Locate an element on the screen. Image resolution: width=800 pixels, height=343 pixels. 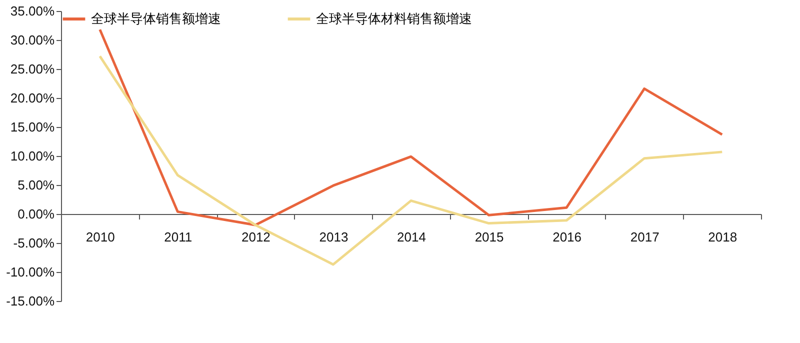
x-tick-label: 2017 is located at coordinates (645, 237).